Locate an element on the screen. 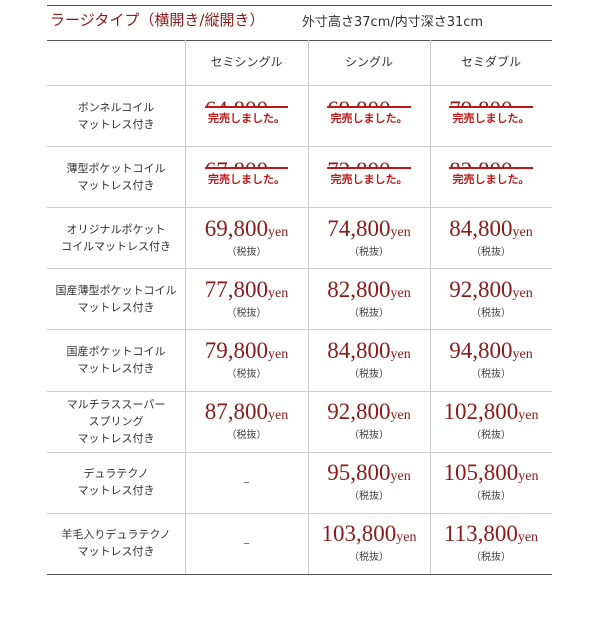 This screenshot has width=600, height=620. price: 113,800yen is located at coordinates (491, 536).